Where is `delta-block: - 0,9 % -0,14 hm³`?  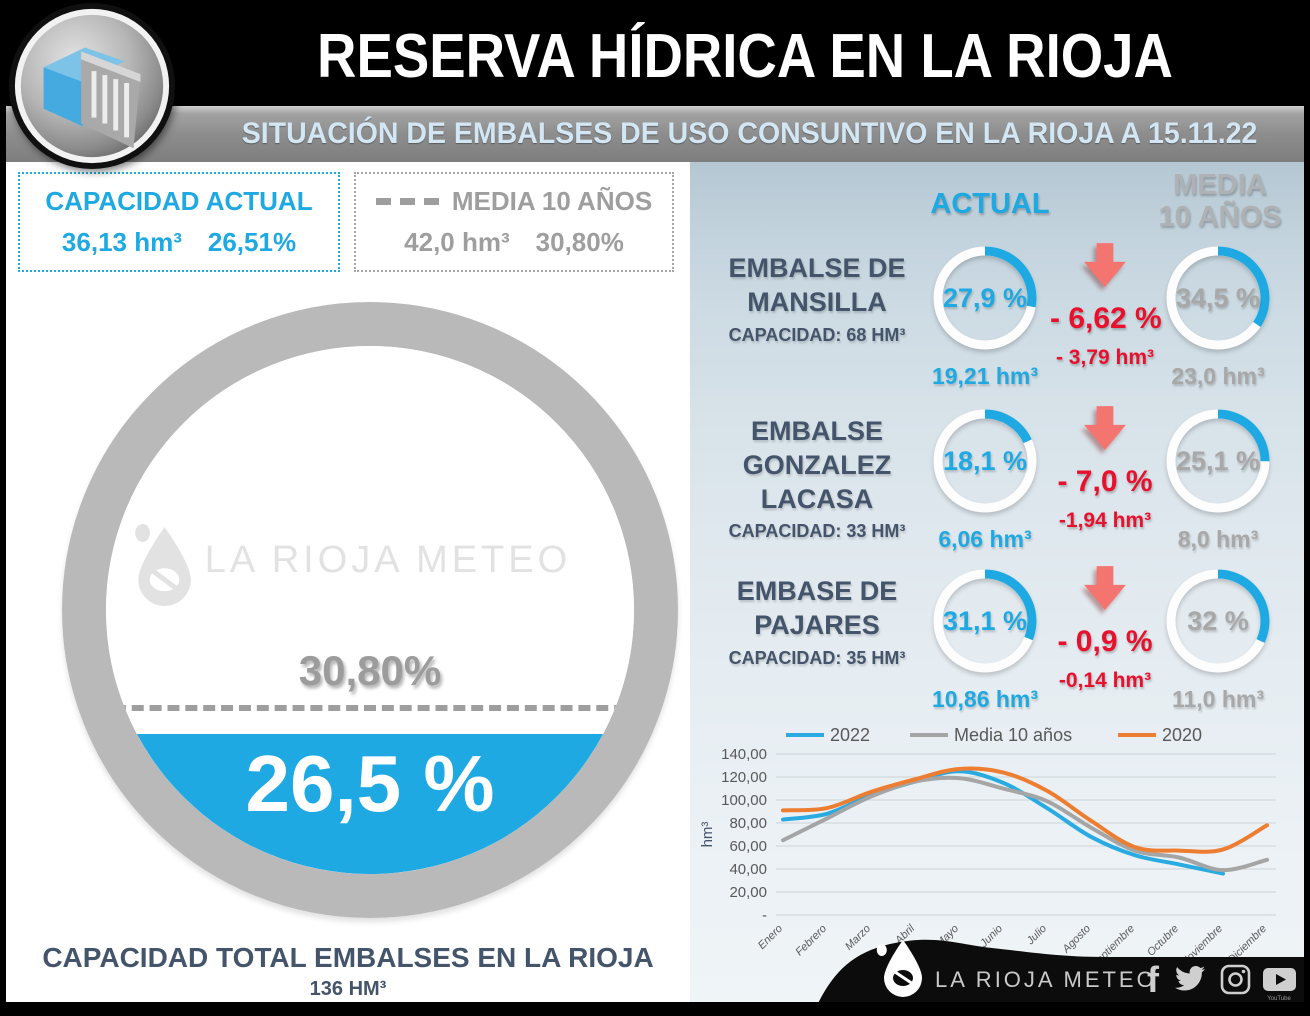 delta-block: - 0,9 % -0,14 hm³ is located at coordinates (1105, 628).